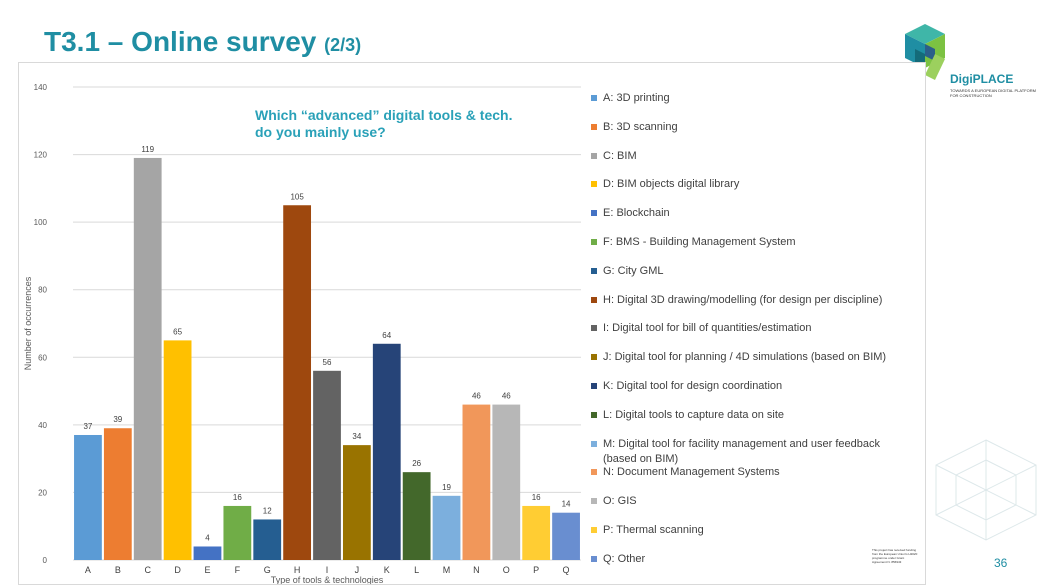 The image size is (1047, 585). Describe the element at coordinates (45, 560) in the screenshot. I see `y-tick-label: 0` at that location.